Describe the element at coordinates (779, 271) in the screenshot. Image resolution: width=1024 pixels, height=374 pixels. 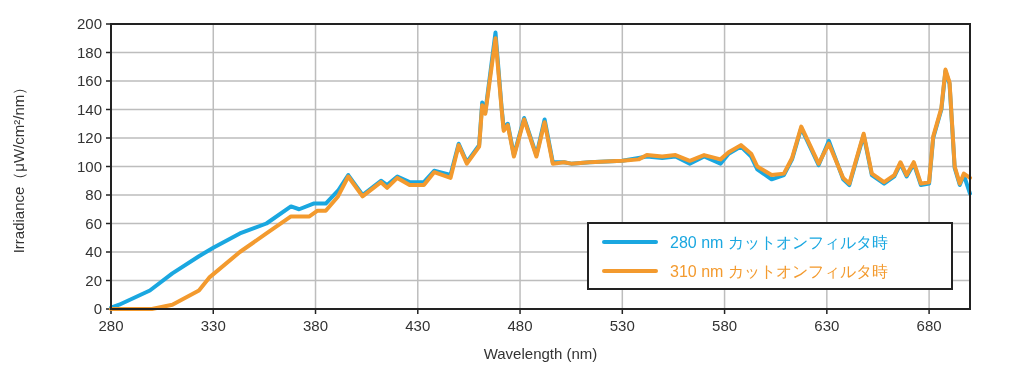
I see `legend-label: 310 nm カットオンフィルタ時` at that location.